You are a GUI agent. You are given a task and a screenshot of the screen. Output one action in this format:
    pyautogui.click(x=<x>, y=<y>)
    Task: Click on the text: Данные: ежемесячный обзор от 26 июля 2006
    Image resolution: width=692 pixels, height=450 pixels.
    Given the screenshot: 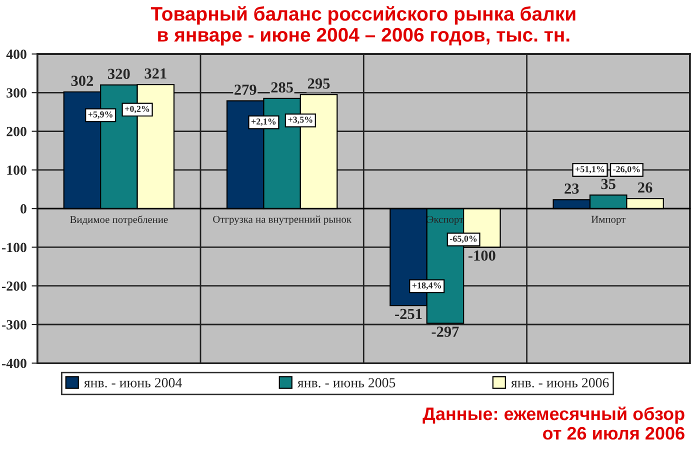 What is the action you would take?
    pyautogui.click(x=553, y=423)
    